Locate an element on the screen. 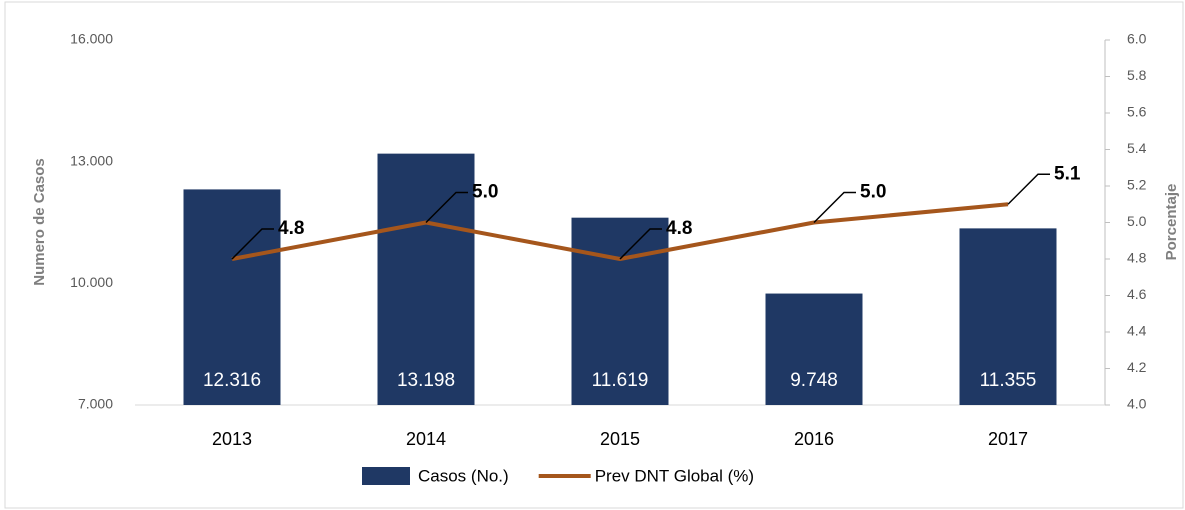  y2-tick-label: 4.4 is located at coordinates (1137, 331).